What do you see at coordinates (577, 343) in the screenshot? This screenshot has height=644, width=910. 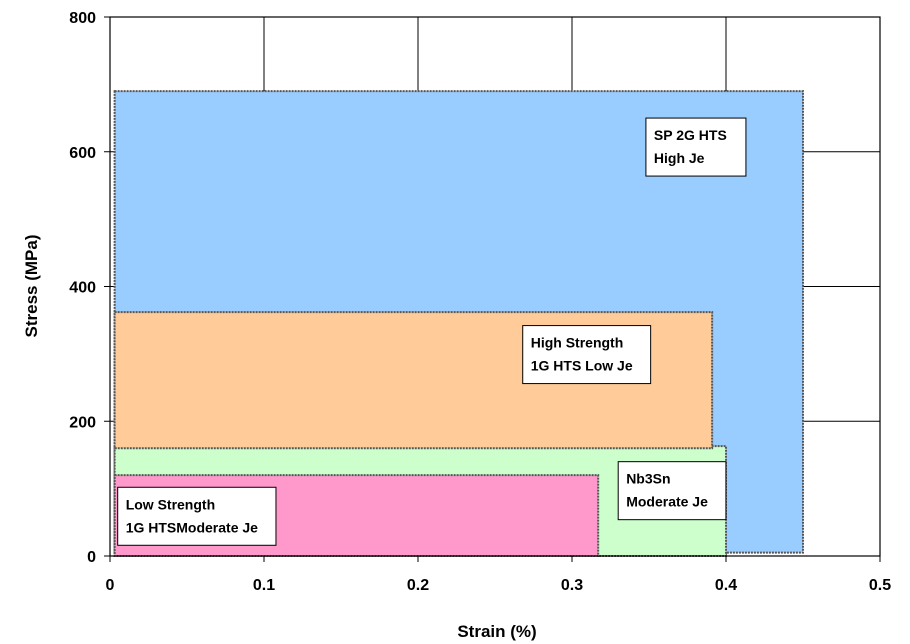 I see `label-line-hs1g-0: High Strength` at bounding box center [577, 343].